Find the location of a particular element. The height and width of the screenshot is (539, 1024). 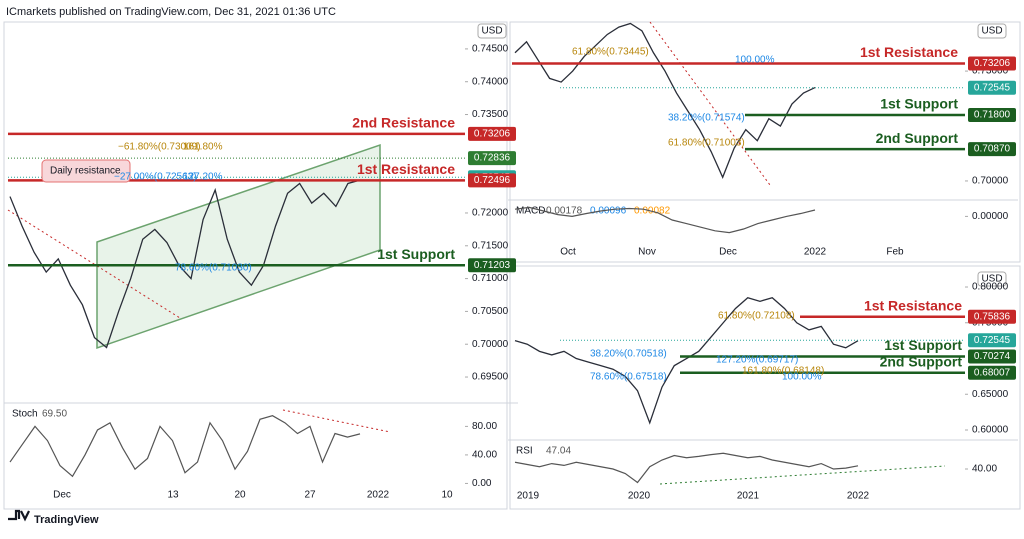

y-tick-label: 0.70500 is located at coordinates (490, 311).